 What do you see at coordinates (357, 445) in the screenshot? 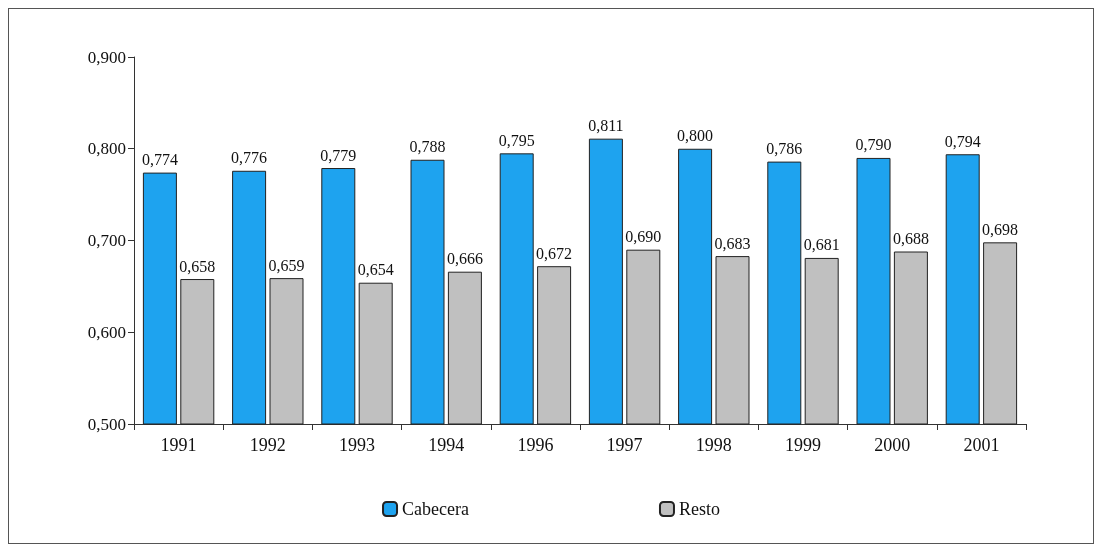
I see `x-tick-label: 1993` at bounding box center [357, 445].